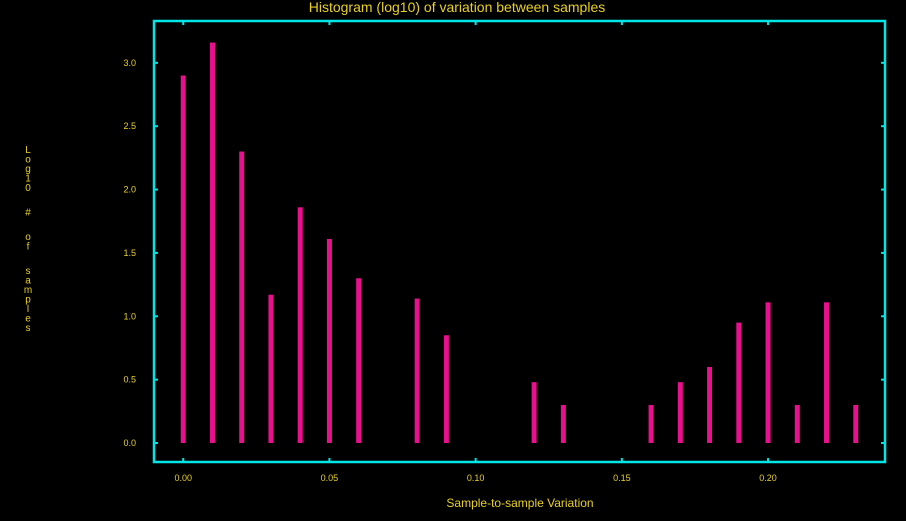  I want to click on y-axis-label-char: p, so click(28, 300).